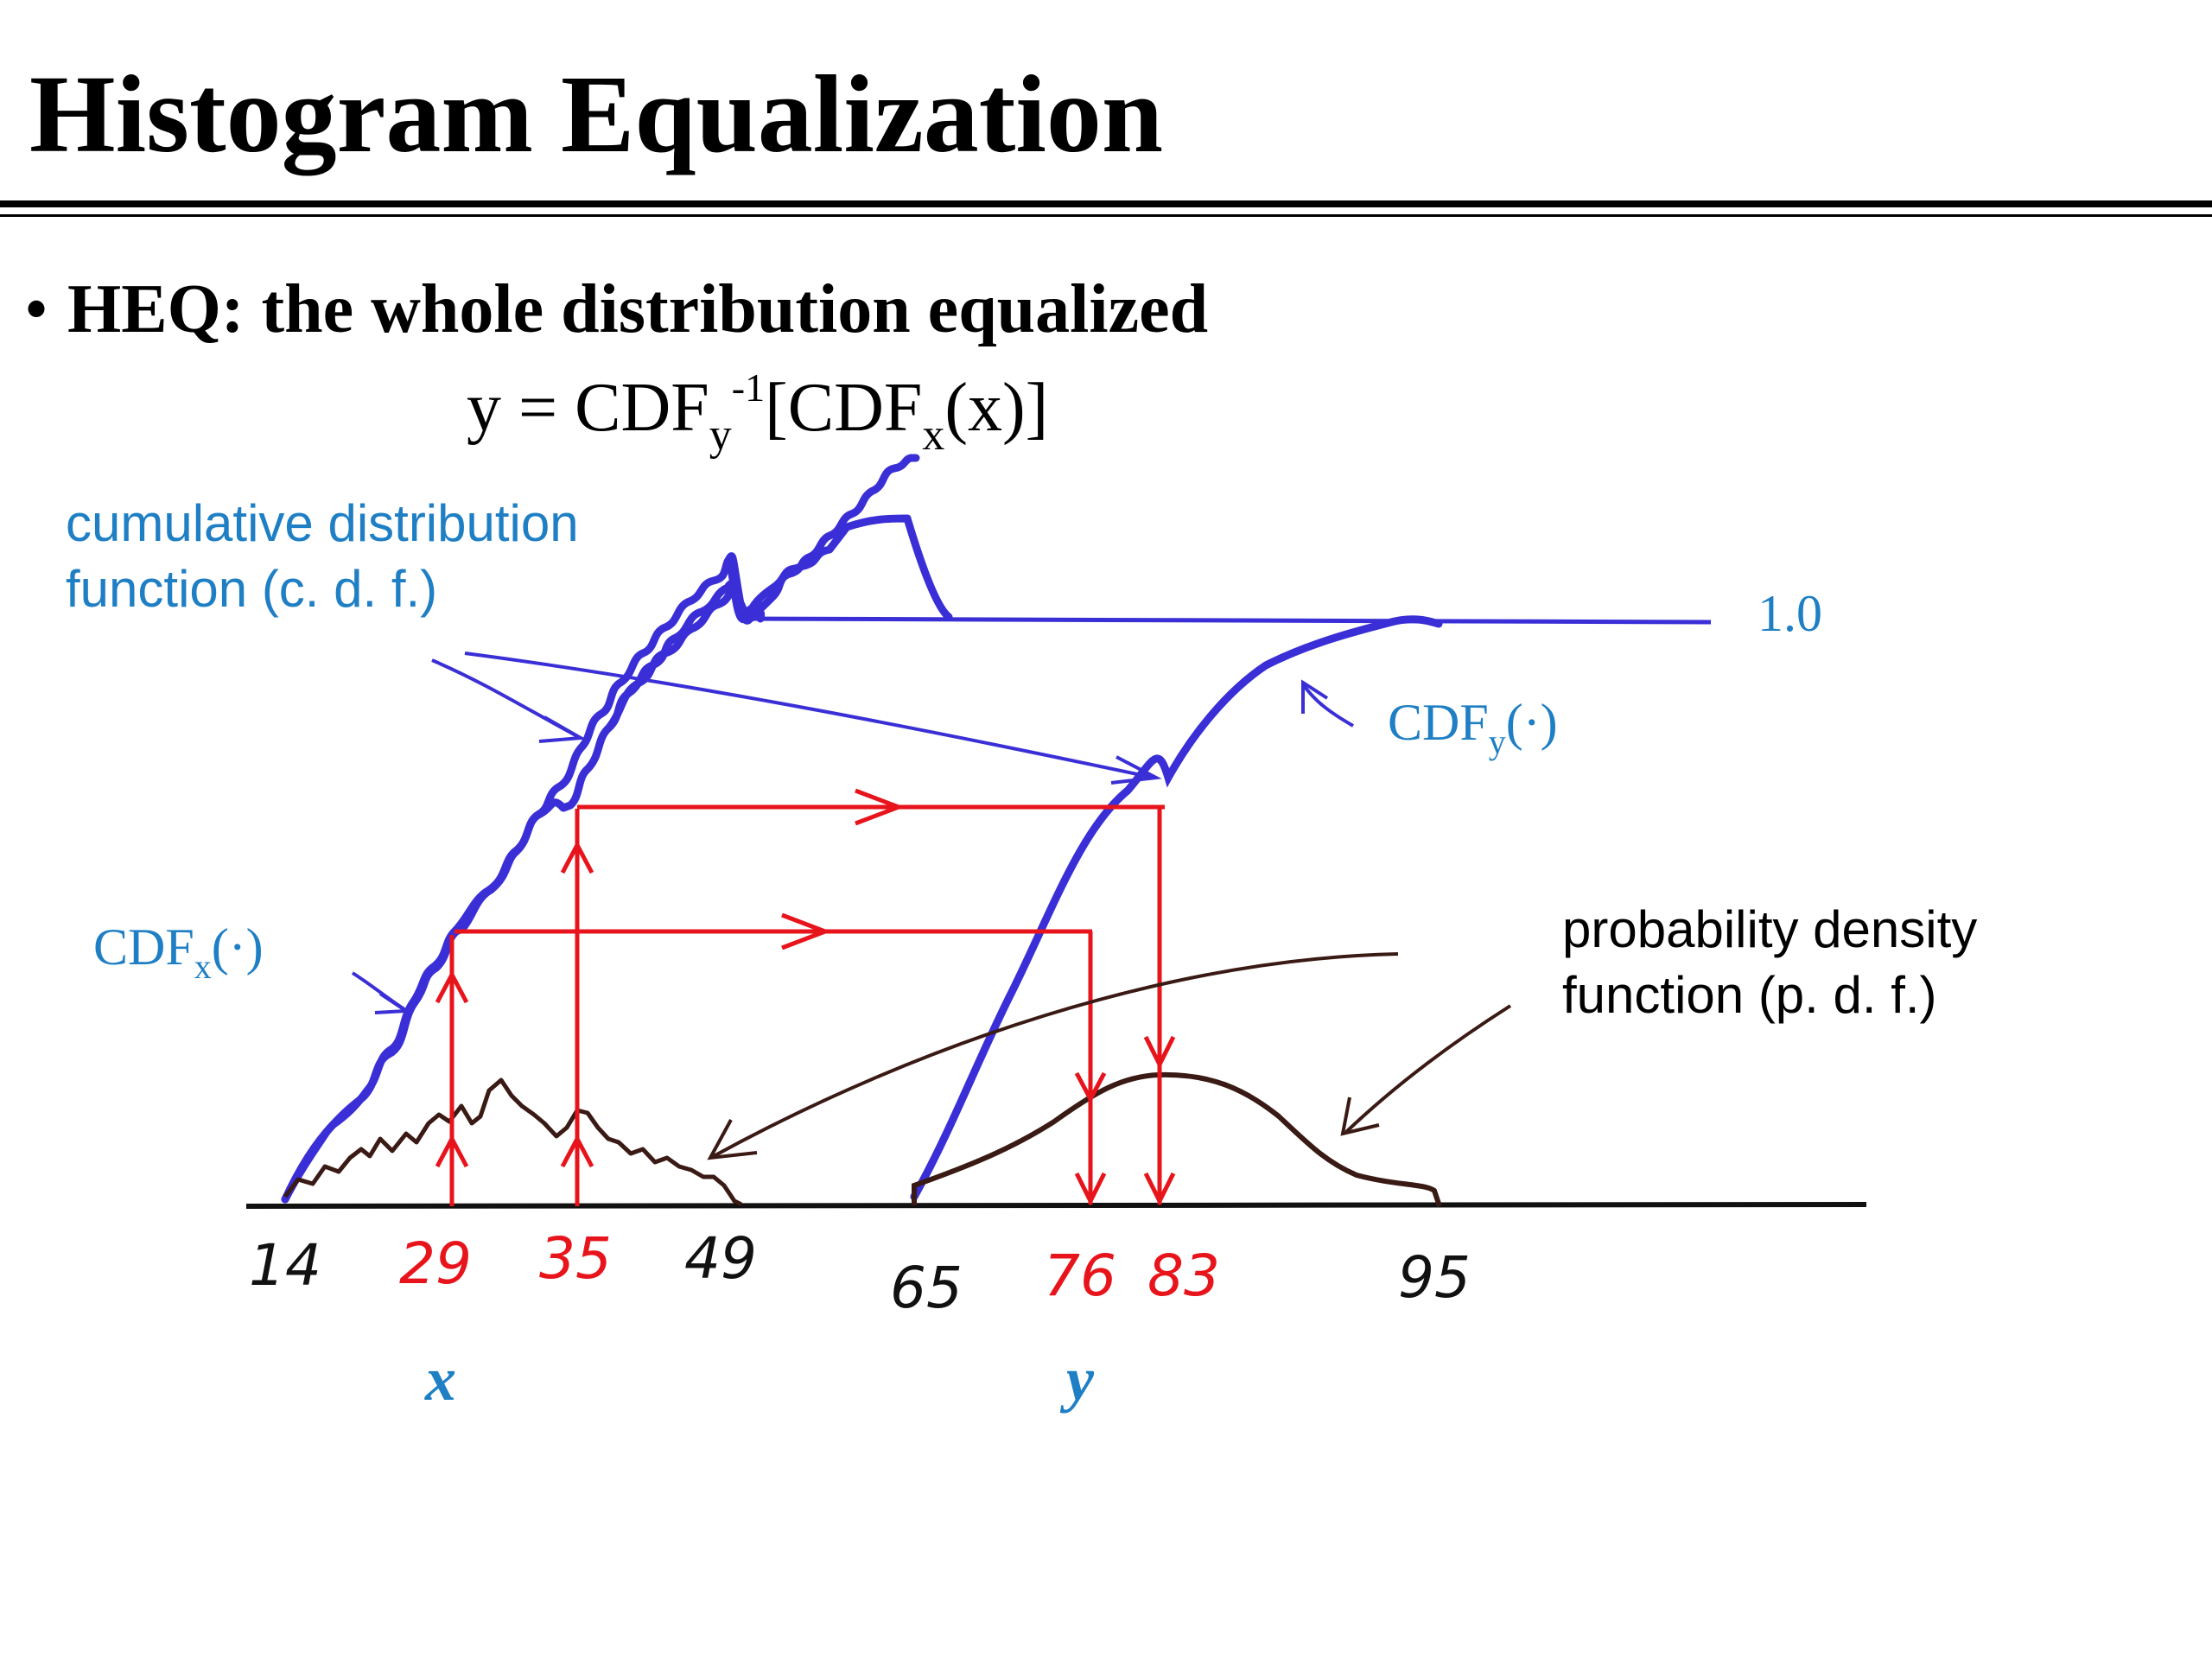  Describe the element at coordinates (1434, 1277) in the screenshot. I see `tick-95: 95` at that location.